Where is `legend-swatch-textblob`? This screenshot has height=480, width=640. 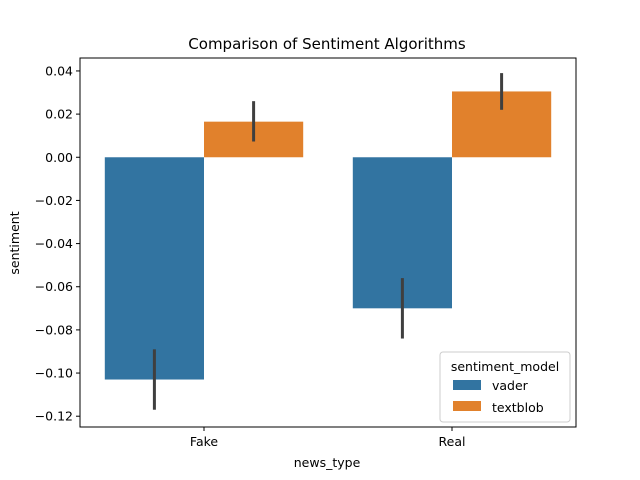 legend-swatch-textblob is located at coordinates (467, 406).